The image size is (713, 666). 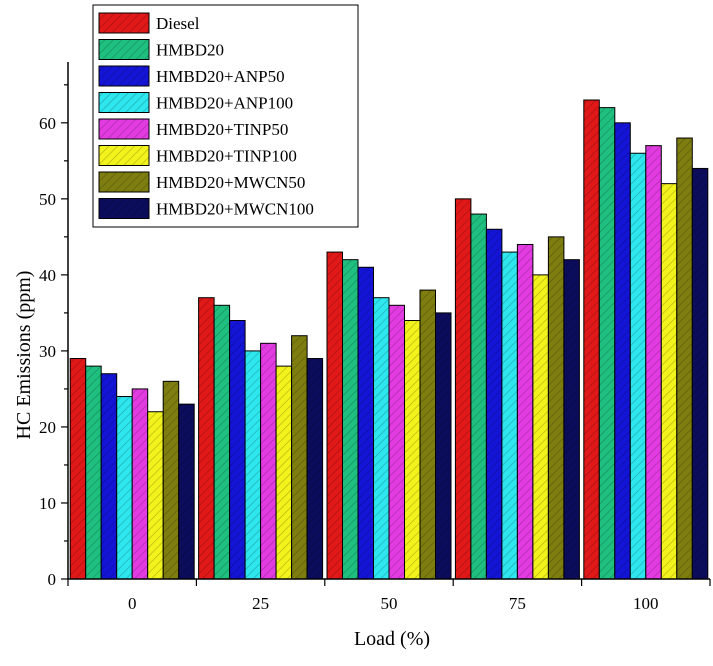 I want to click on x-axis-title: Load (%), so click(x=392, y=639).